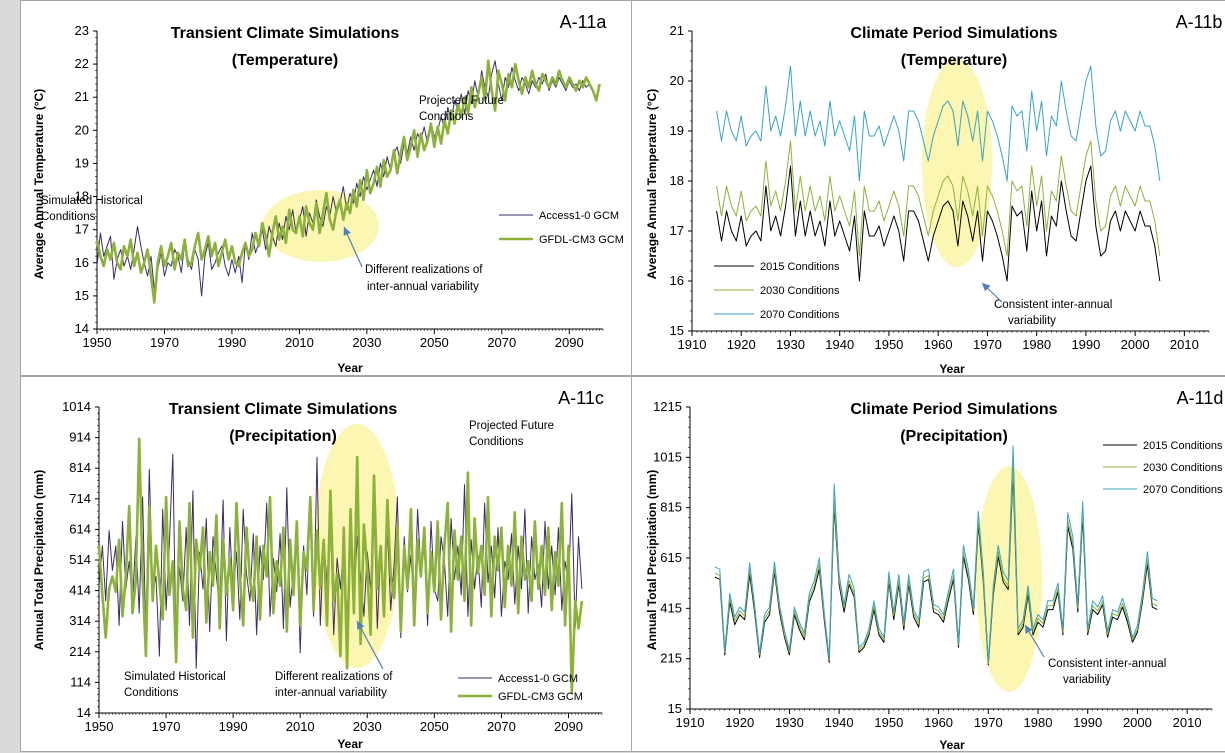 The width and height of the screenshot is (1225, 753). Describe the element at coordinates (957, 163) in the screenshot. I see `highlight-ellipse` at that location.